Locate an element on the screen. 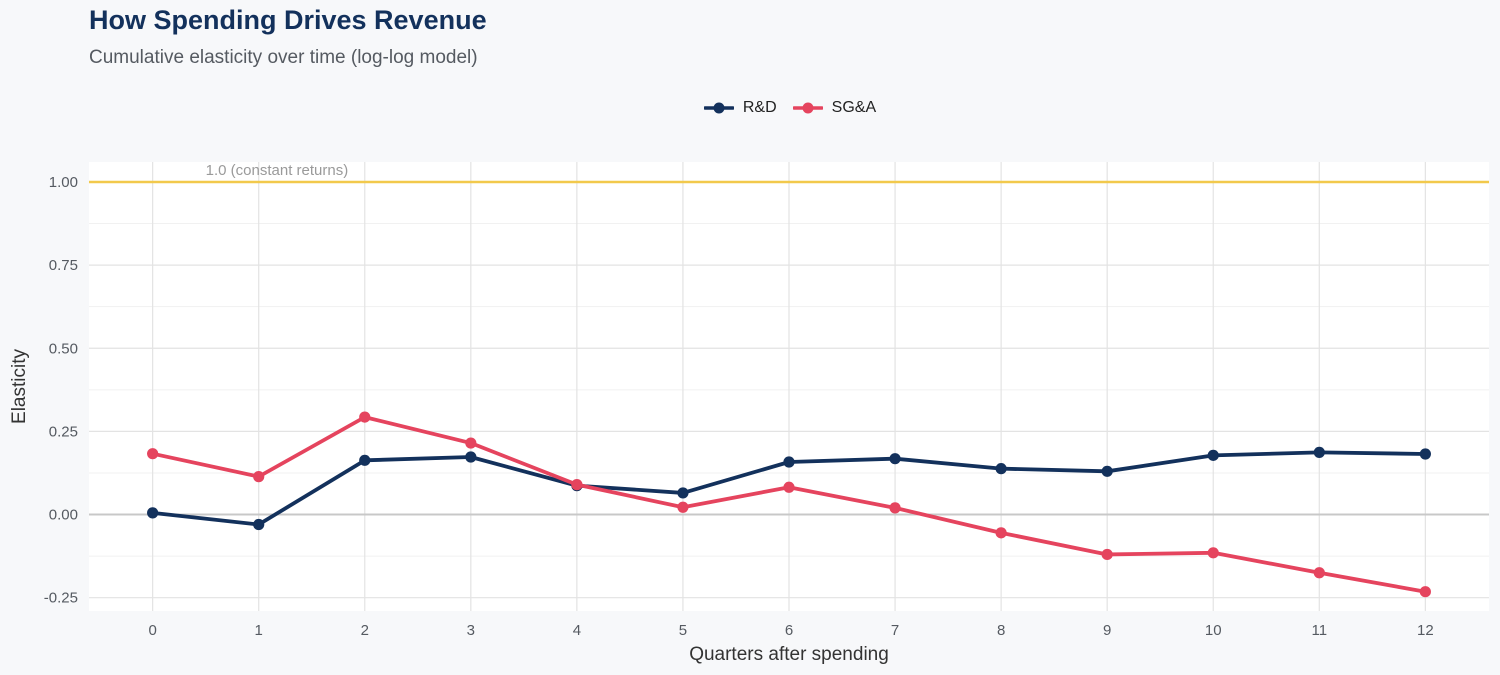 The image size is (1500, 675). x-tick-label: 8 is located at coordinates (1001, 630).